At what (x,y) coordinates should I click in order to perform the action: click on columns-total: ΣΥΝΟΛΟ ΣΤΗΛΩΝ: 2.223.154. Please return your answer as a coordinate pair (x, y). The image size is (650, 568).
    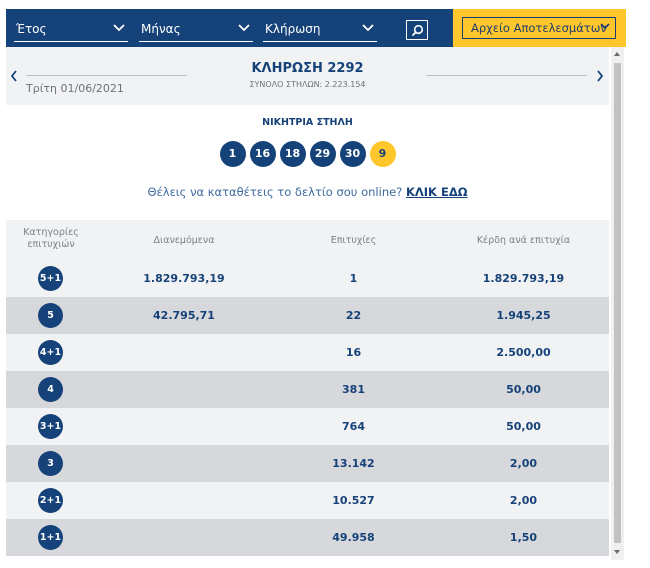
    Looking at the image, I should click on (307, 84).